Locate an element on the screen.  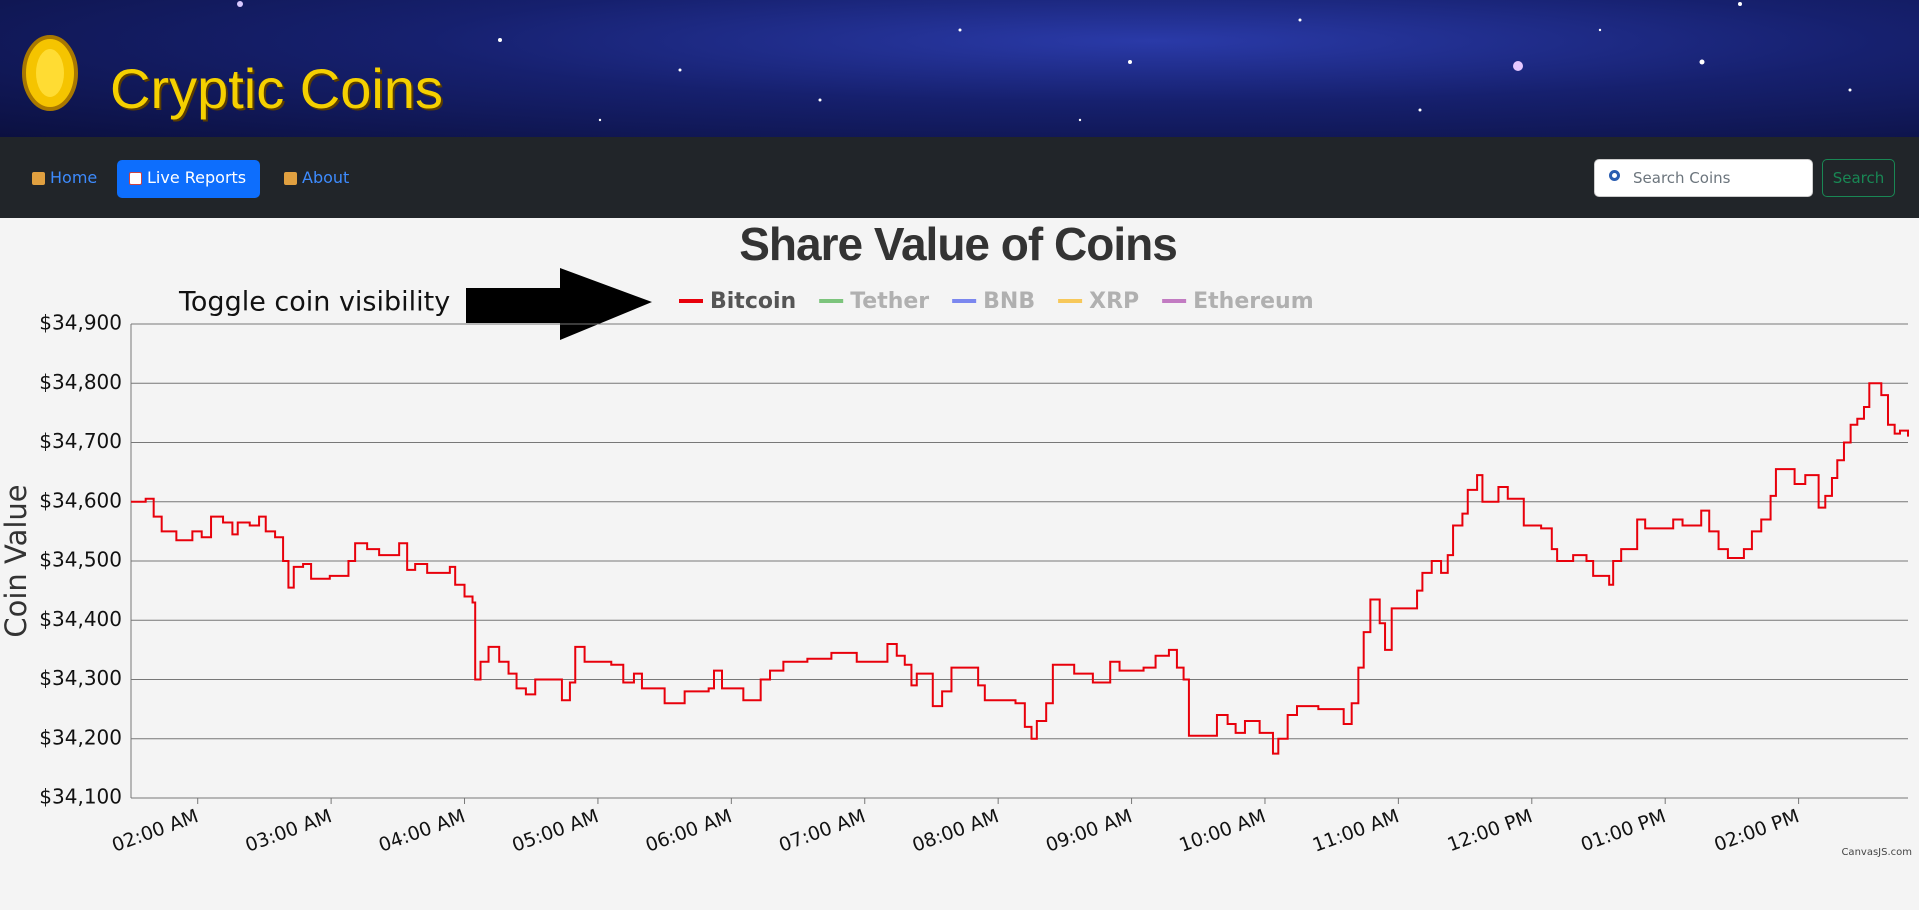
arrow is located at coordinates (559, 304).